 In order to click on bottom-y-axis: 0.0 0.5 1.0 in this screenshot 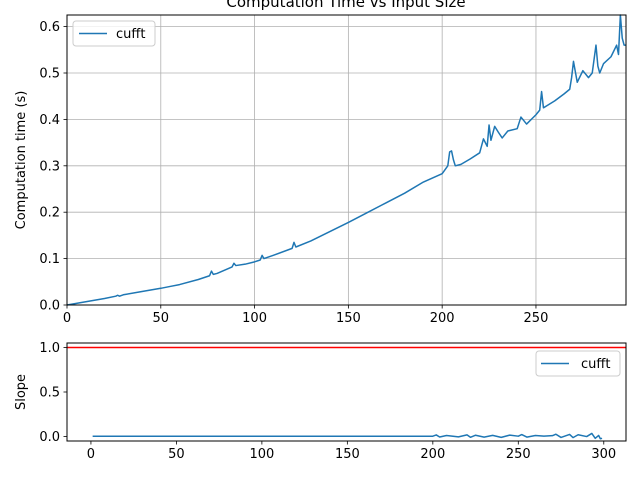, I will do `click(53, 393)`.